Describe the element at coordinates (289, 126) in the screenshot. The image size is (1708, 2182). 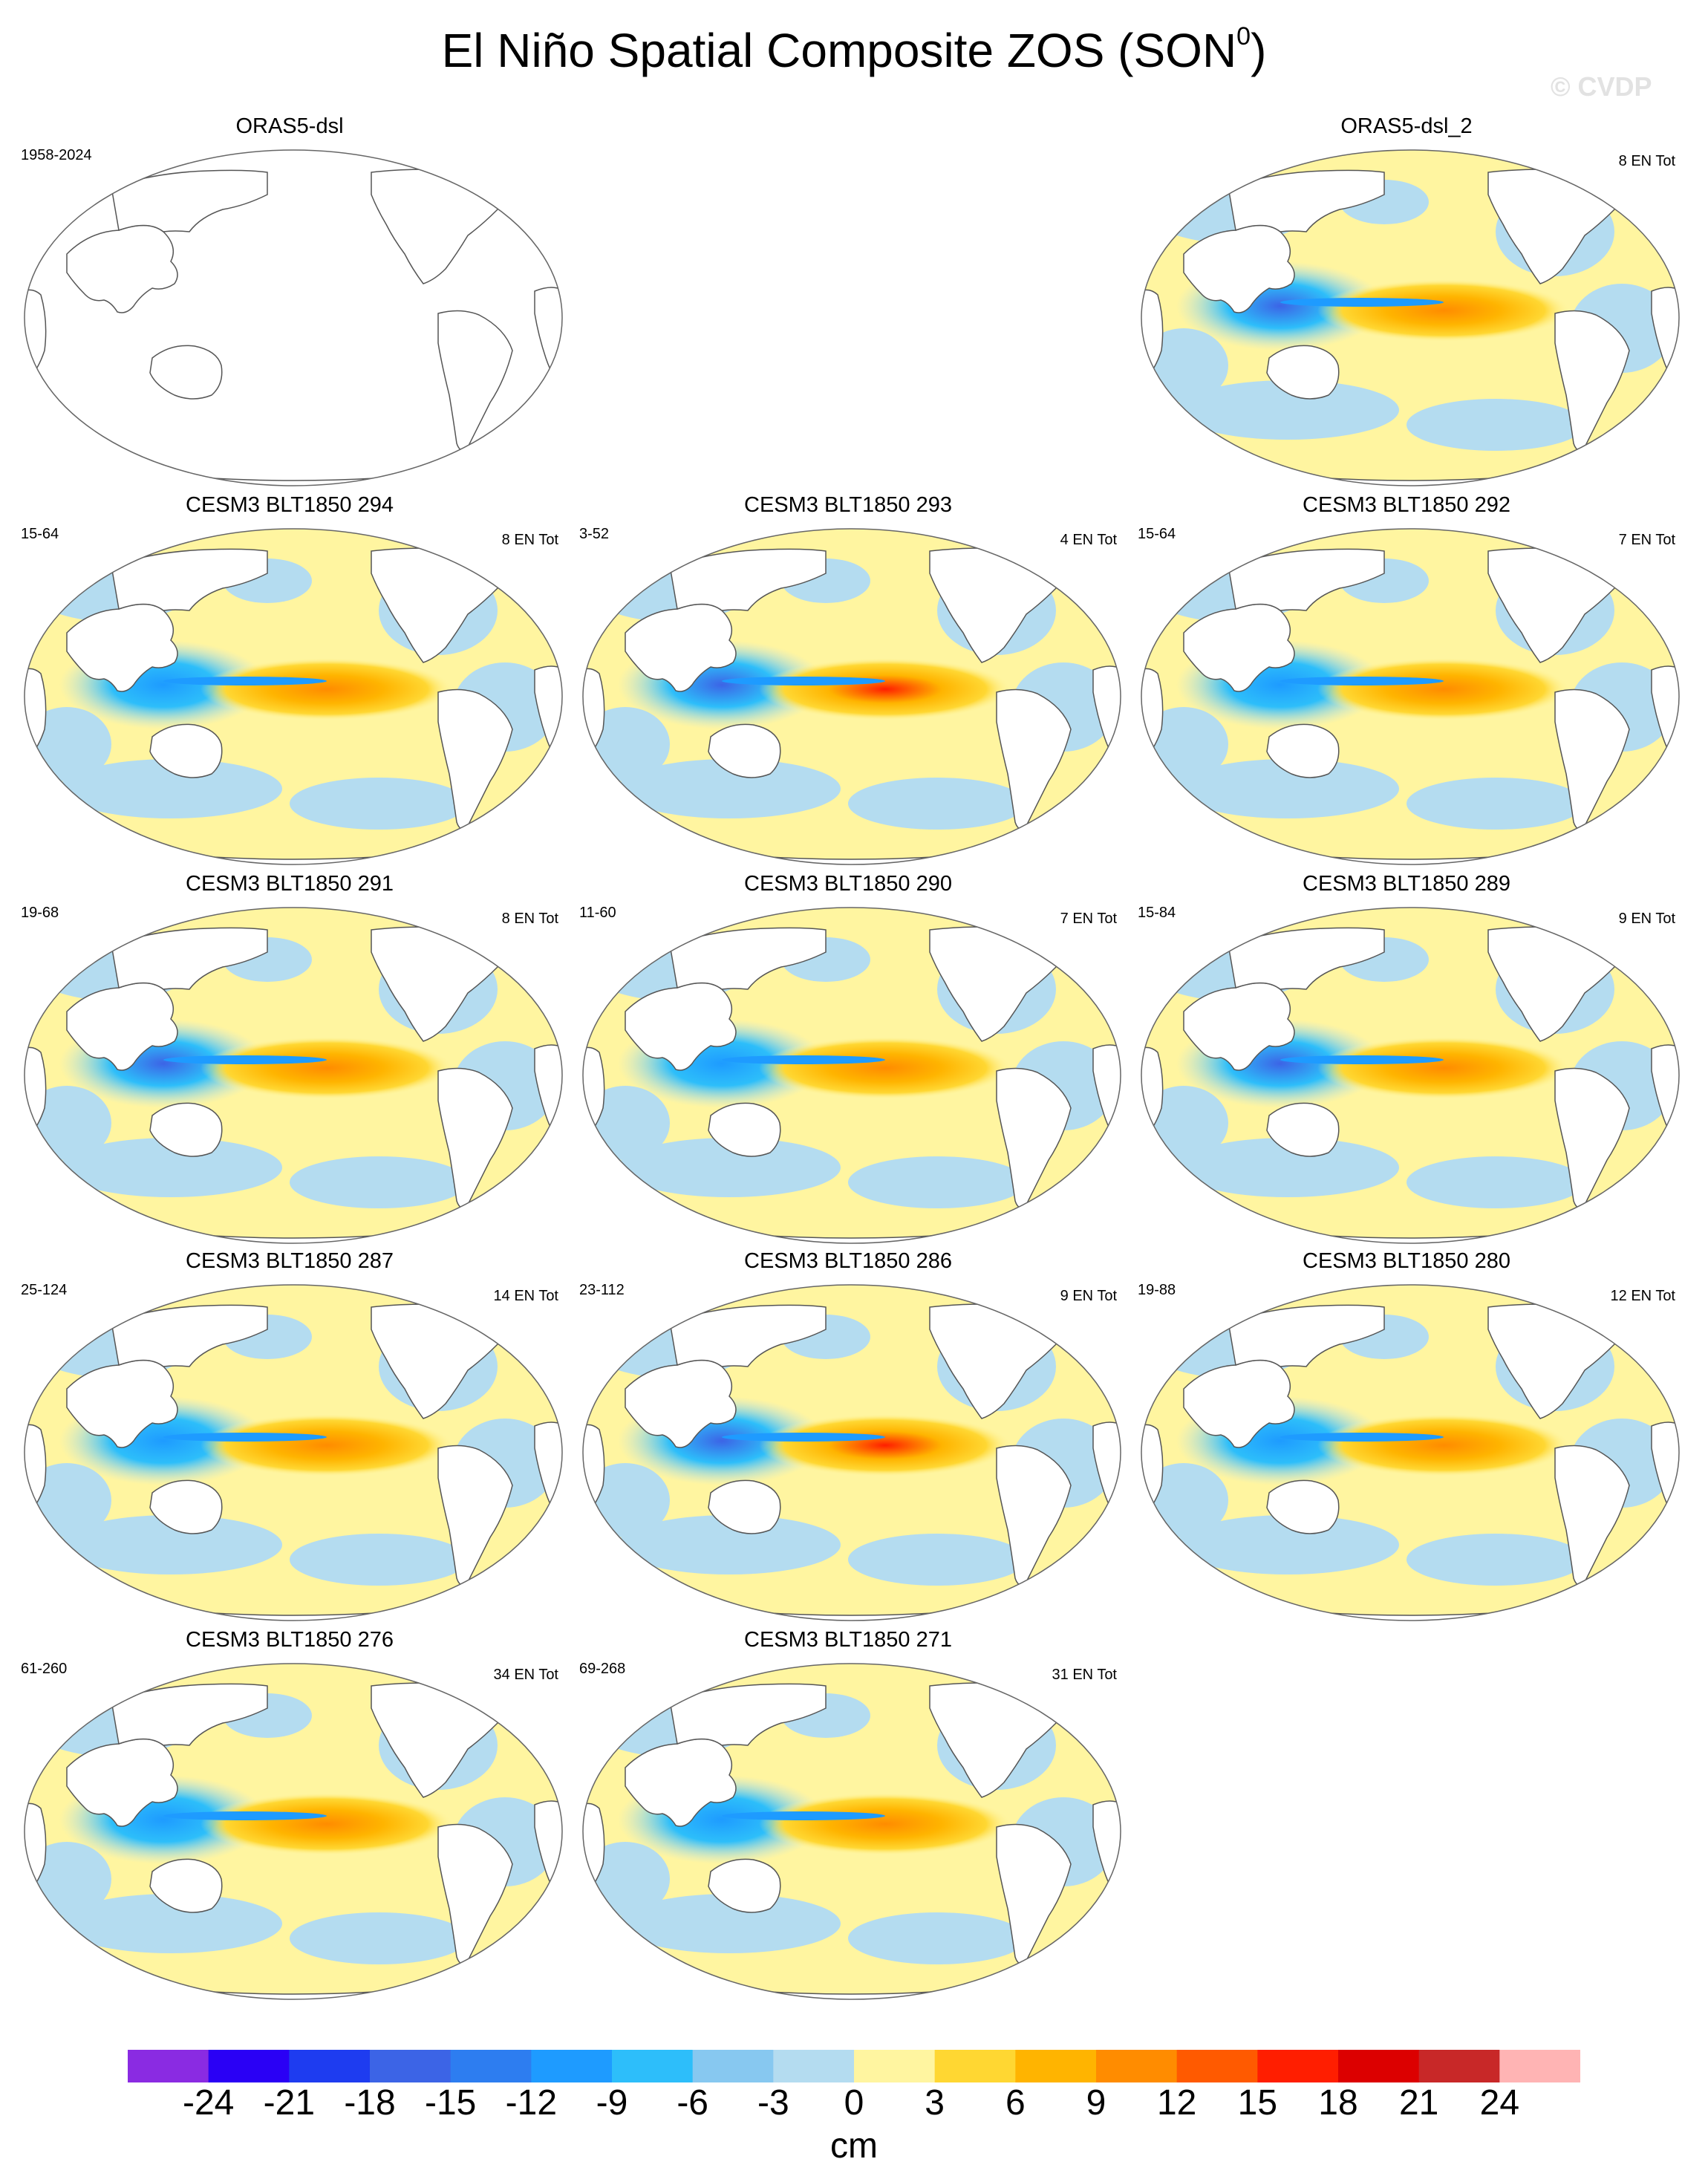
I see `panel-title: ORAS5-dsl` at that location.